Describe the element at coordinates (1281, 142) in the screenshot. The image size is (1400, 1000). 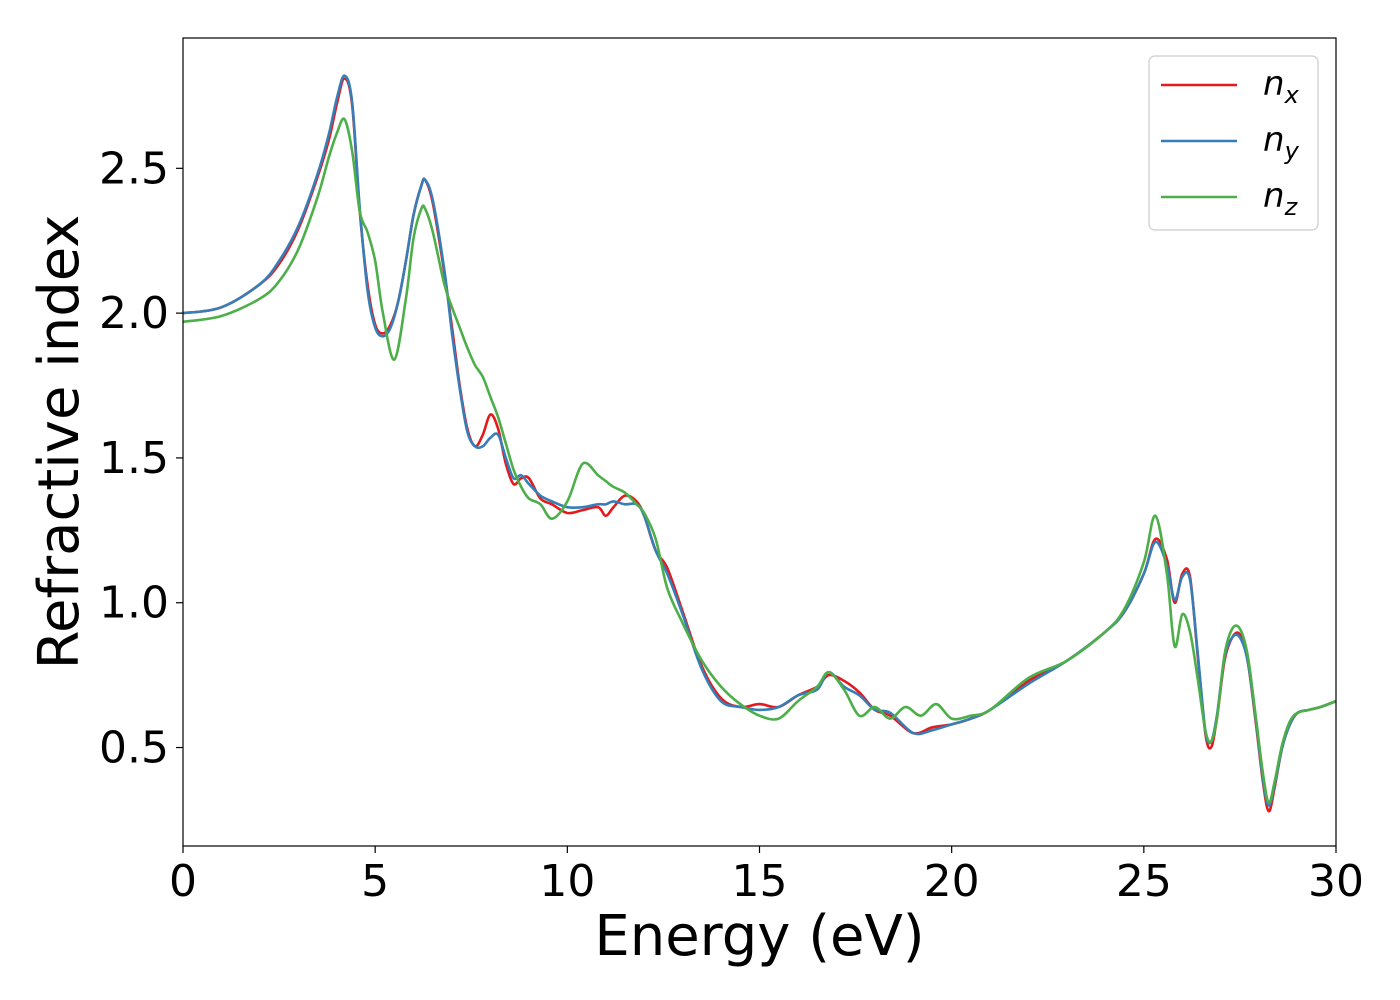
I see `legend-label-y: ny` at that location.